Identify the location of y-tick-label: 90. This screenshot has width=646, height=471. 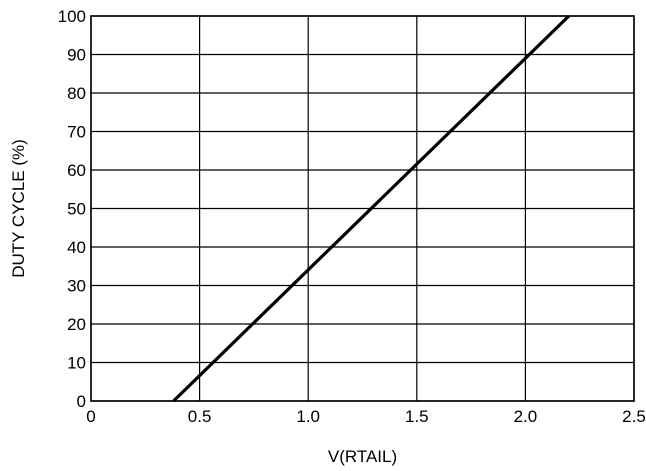
(76, 55).